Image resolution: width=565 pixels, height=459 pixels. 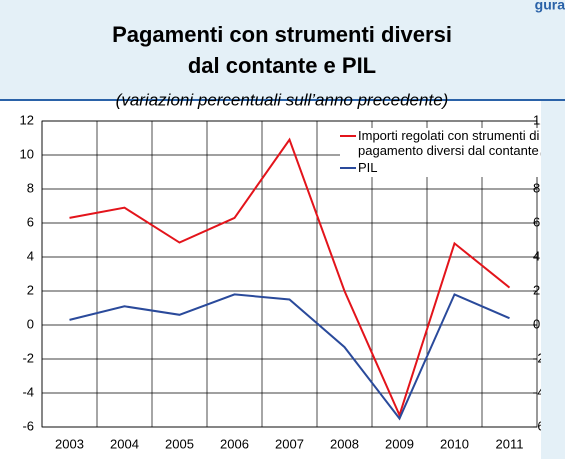 I want to click on x-tick-label: 2008, so click(x=344, y=443).